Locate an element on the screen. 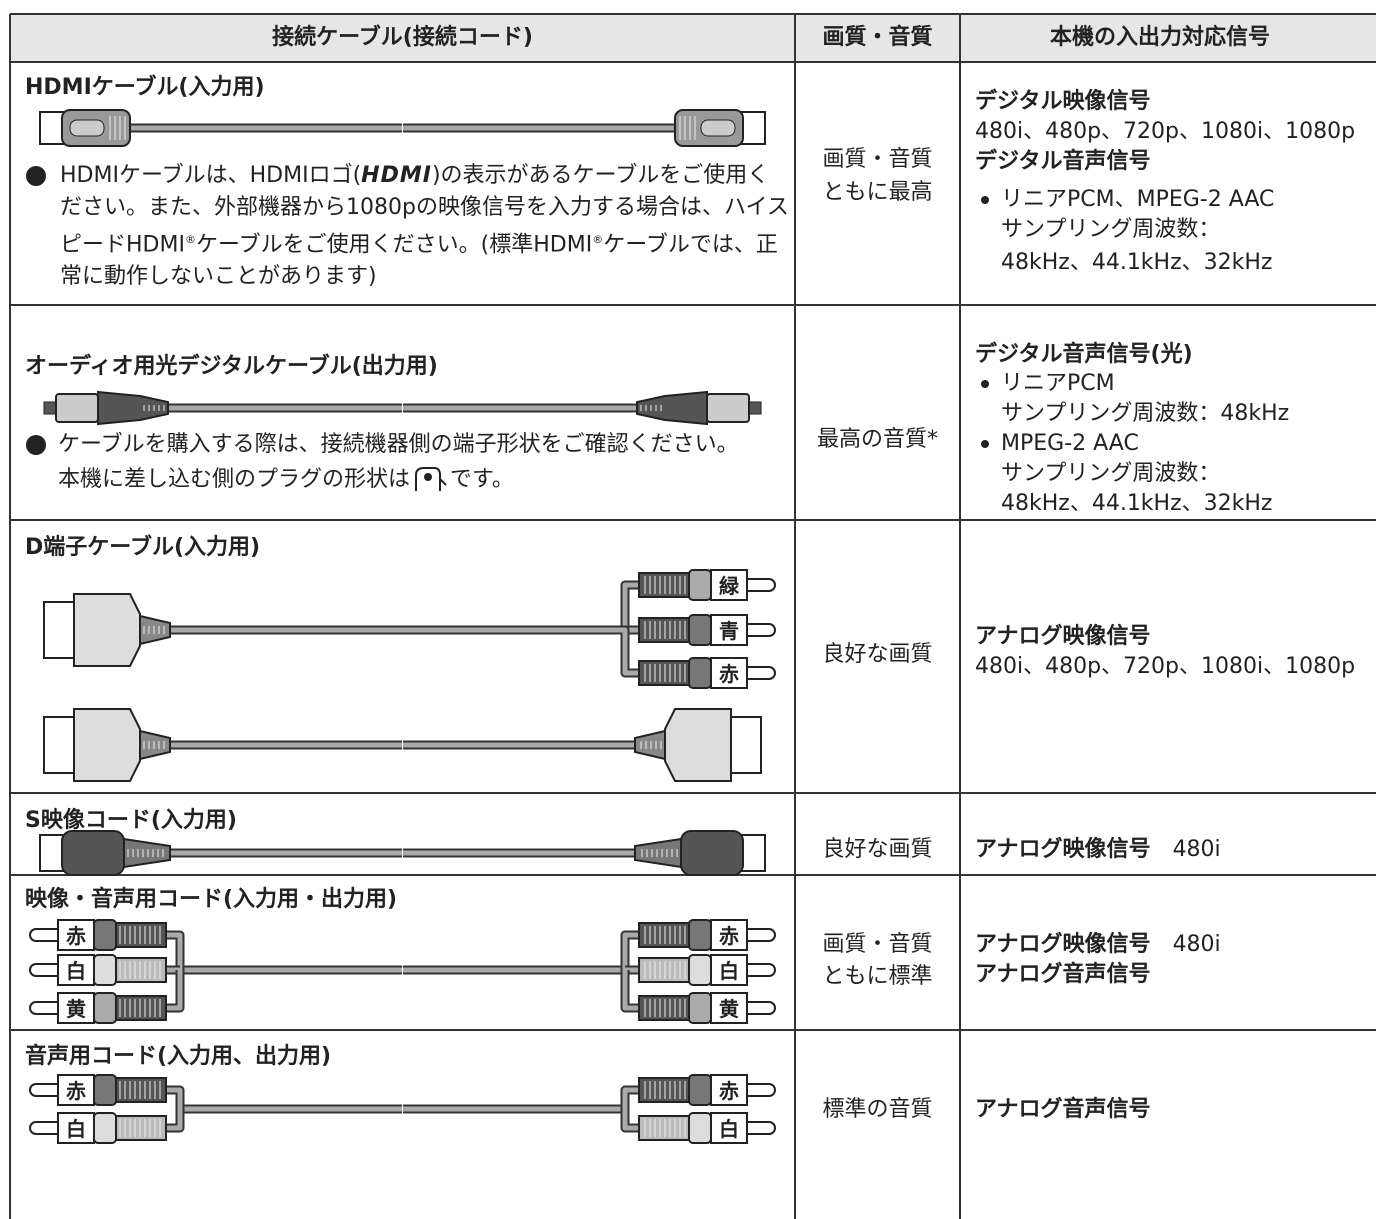 This screenshot has height=1219, width=1376. signal-value: 480i is located at coordinates (1196, 849).